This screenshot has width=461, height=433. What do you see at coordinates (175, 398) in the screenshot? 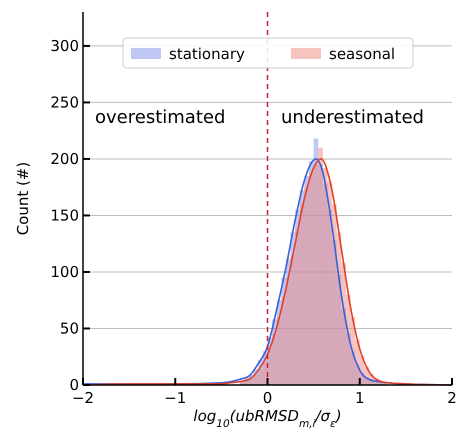
I see `x-tick-label: −1` at bounding box center [175, 398].